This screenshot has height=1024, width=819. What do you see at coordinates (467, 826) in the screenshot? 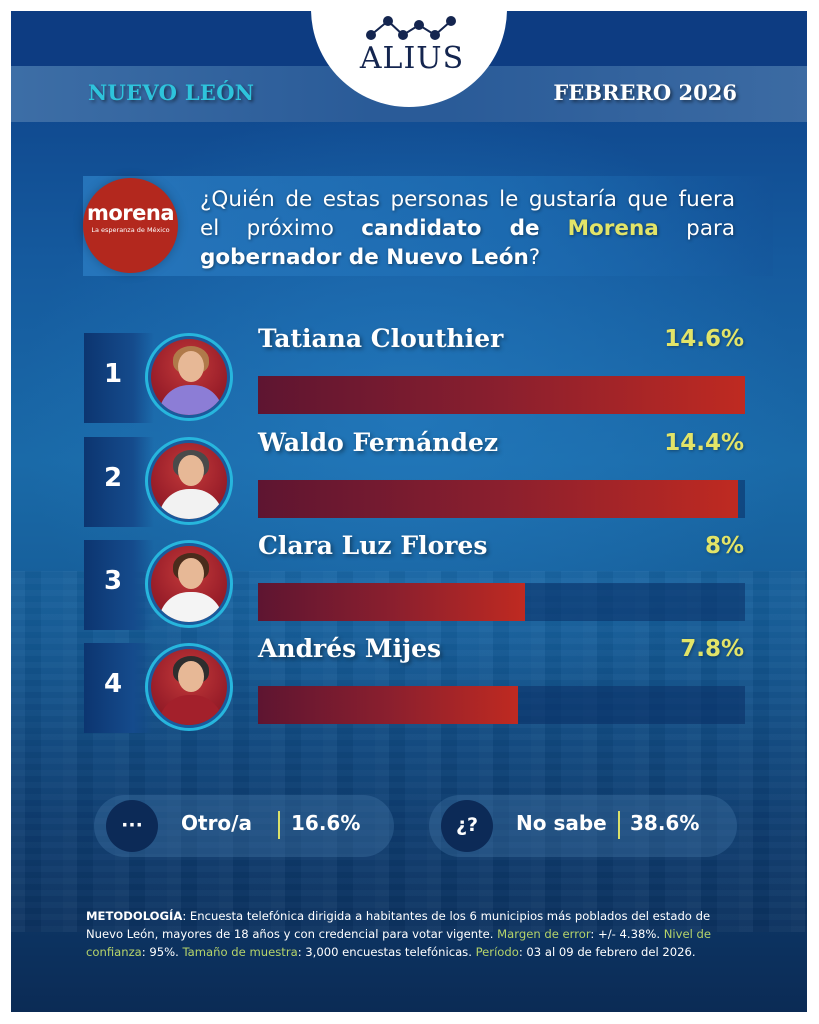
I see `question-icon: ¿?` at bounding box center [467, 826].